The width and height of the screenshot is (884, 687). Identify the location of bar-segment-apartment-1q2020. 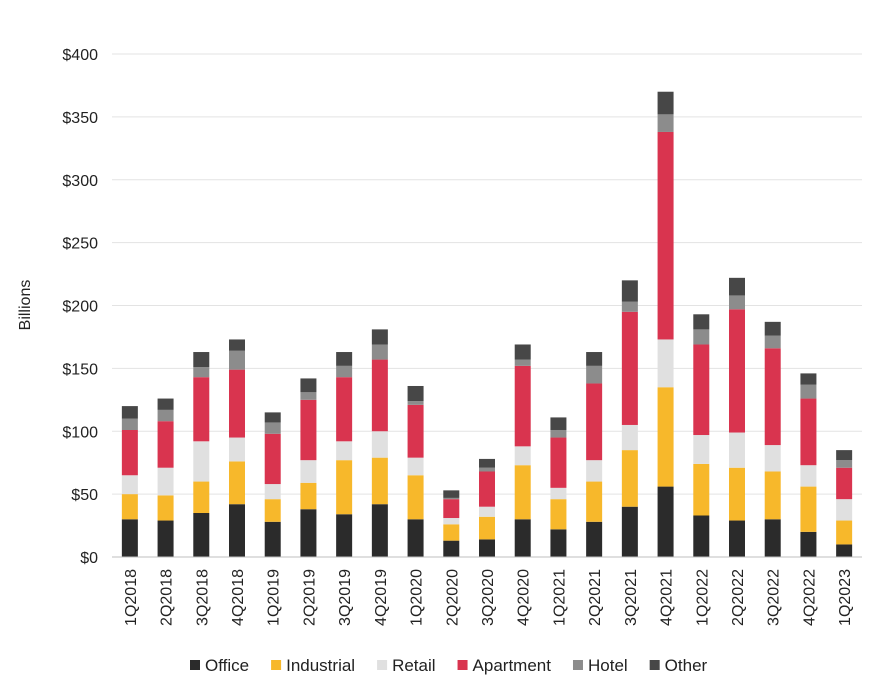
(415, 431).